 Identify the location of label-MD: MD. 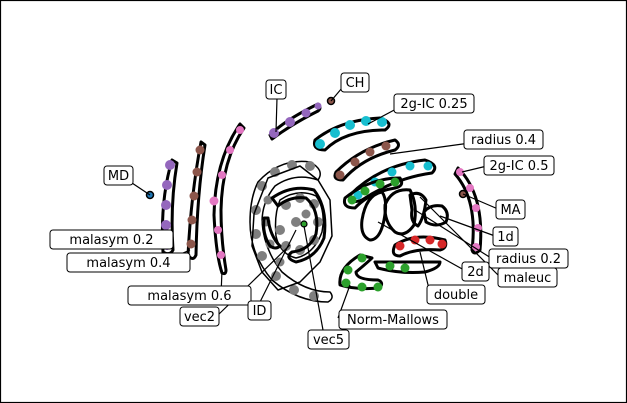
(118, 175).